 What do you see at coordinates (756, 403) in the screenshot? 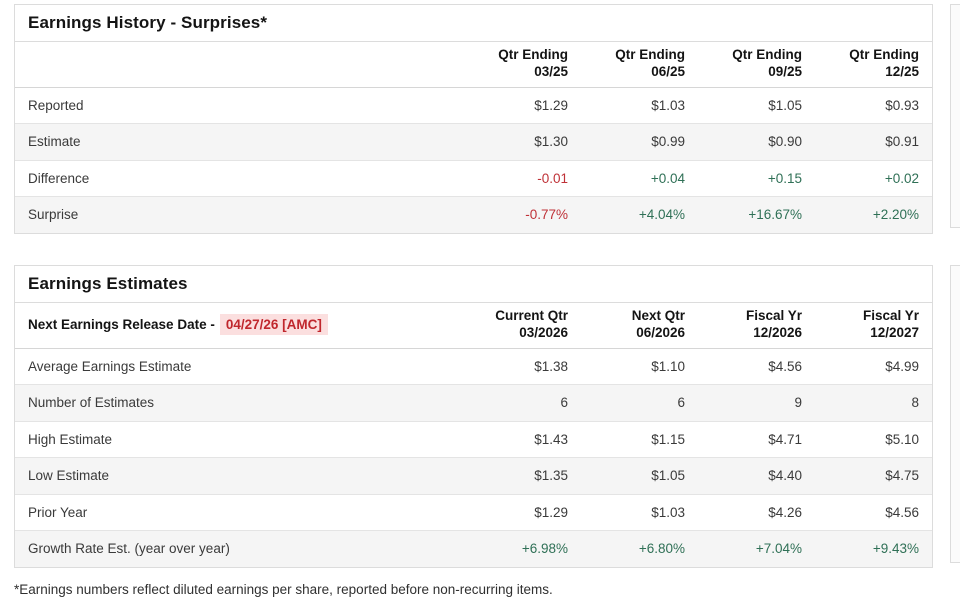
I see `value-cell: 9` at bounding box center [756, 403].